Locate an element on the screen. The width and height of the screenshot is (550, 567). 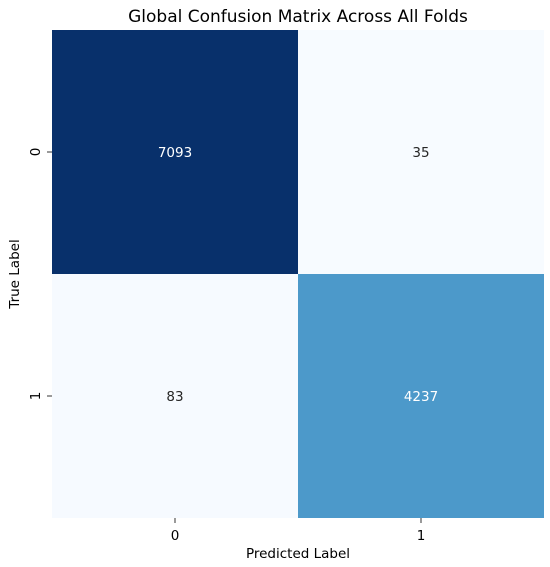
y-tick-label-1: 1 is located at coordinates (36, 396).